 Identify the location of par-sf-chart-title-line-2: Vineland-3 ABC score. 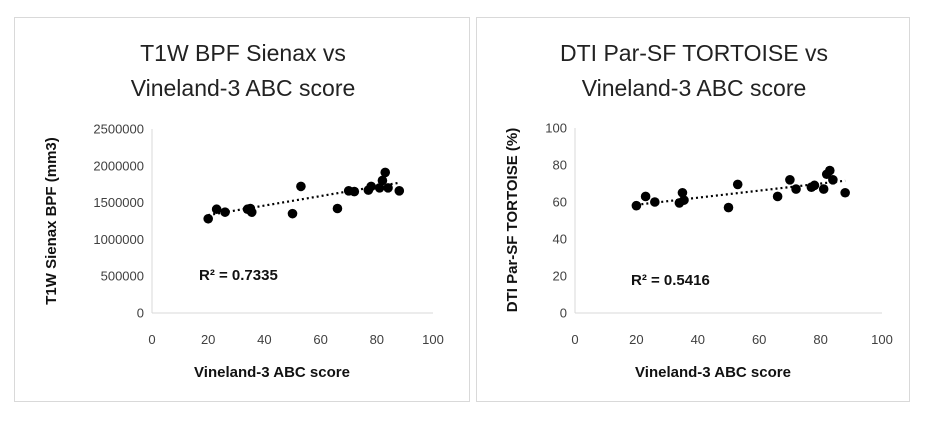
(694, 88).